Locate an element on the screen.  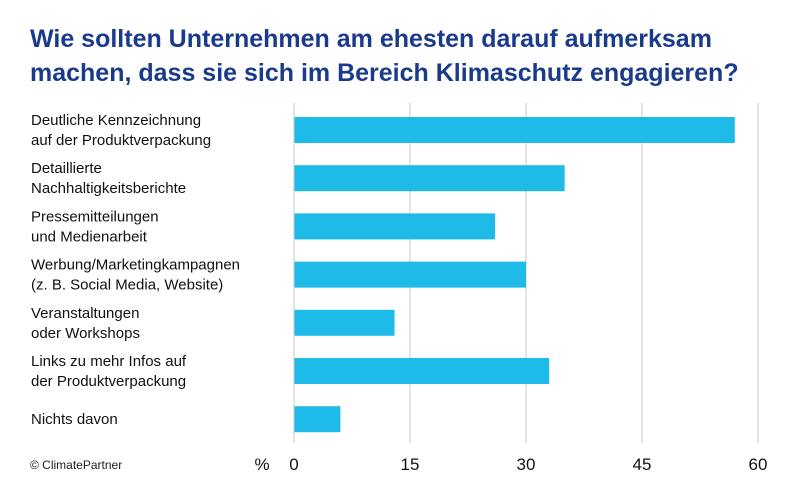
category-label-3-line-1: (z. B. Social Media, Website) is located at coordinates (127, 285).